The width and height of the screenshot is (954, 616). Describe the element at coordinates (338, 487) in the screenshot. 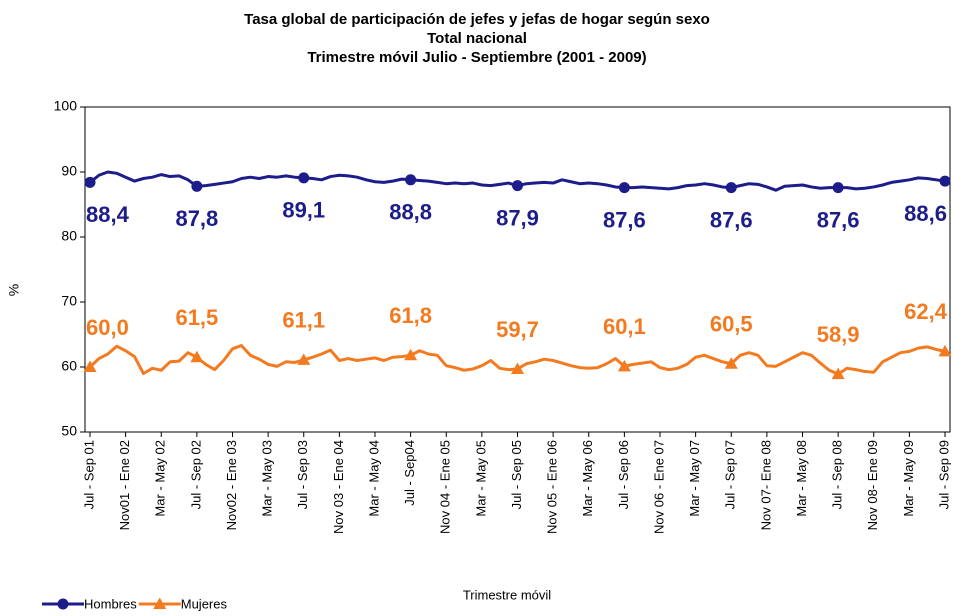

I see `x-tick-label: Nov 03 - Ene 04` at that location.